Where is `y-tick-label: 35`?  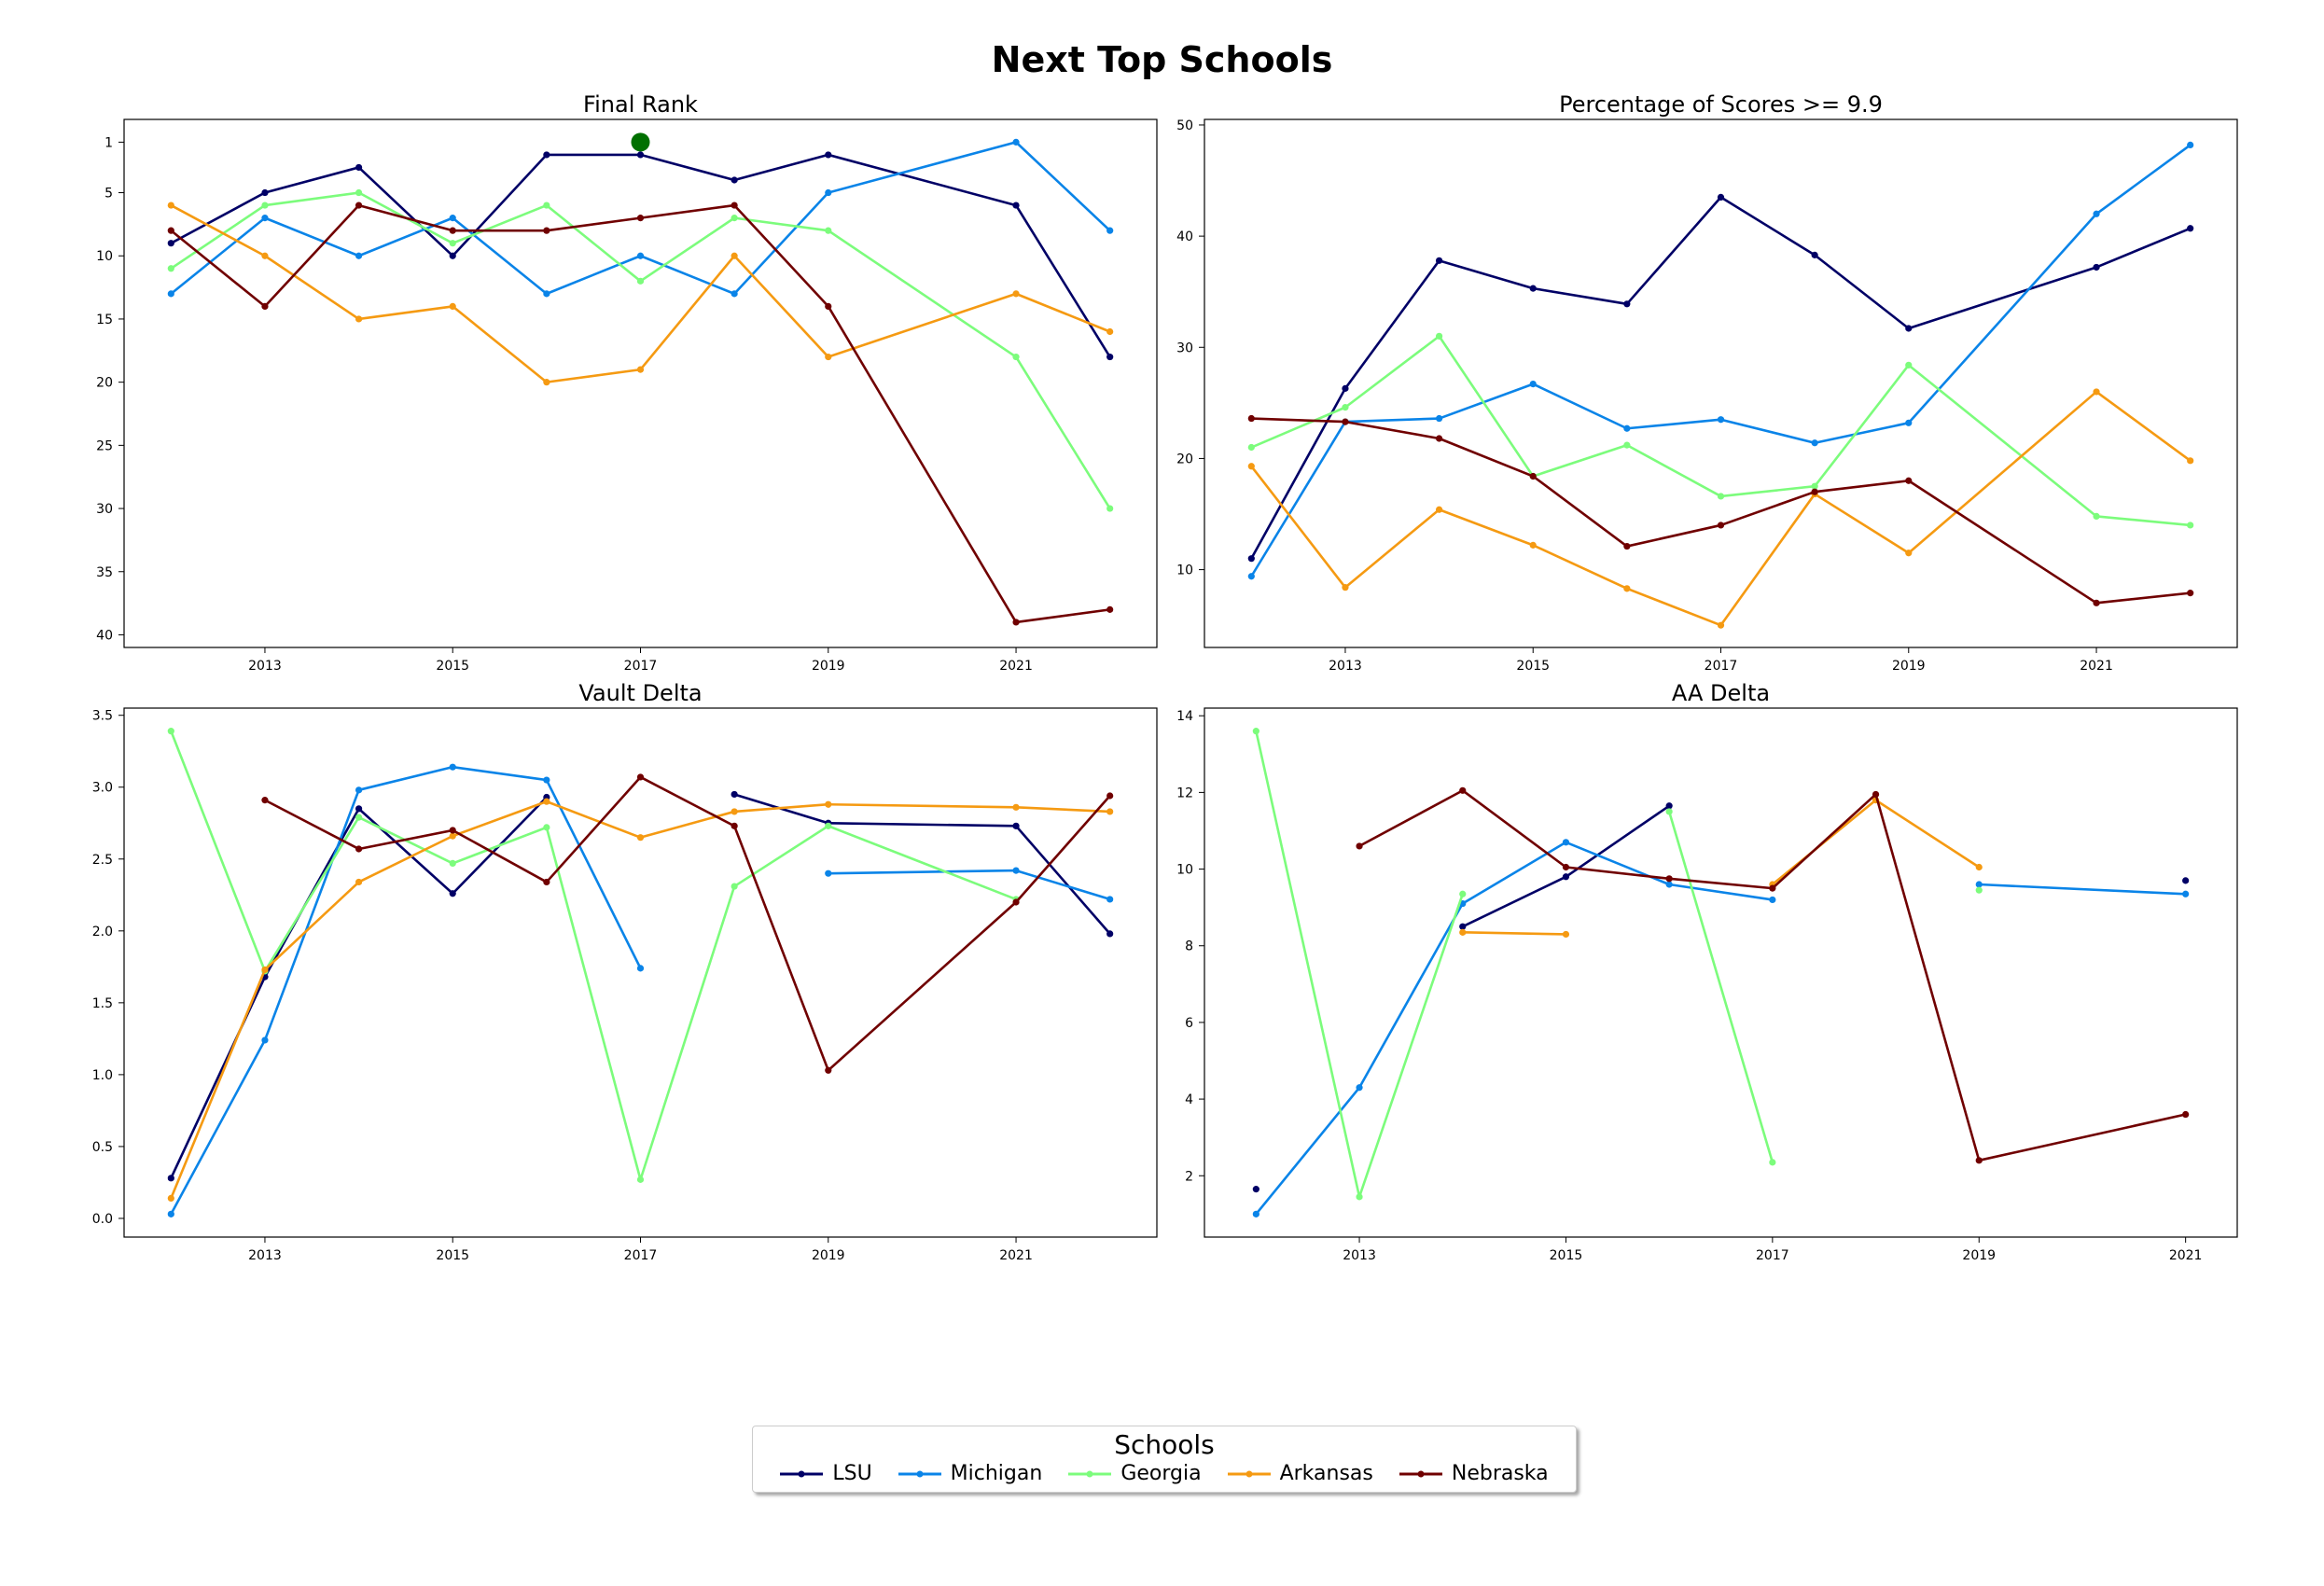 y-tick-label: 35 is located at coordinates (105, 573).